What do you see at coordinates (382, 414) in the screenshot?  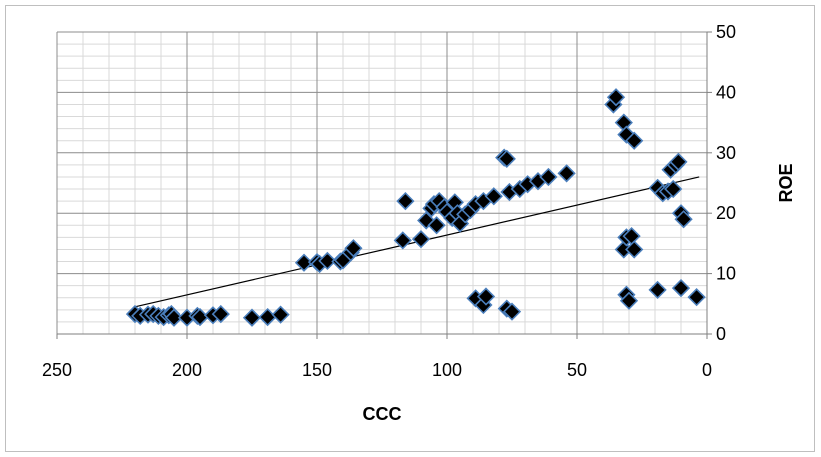 I see `x-axis-title: CCC` at bounding box center [382, 414].